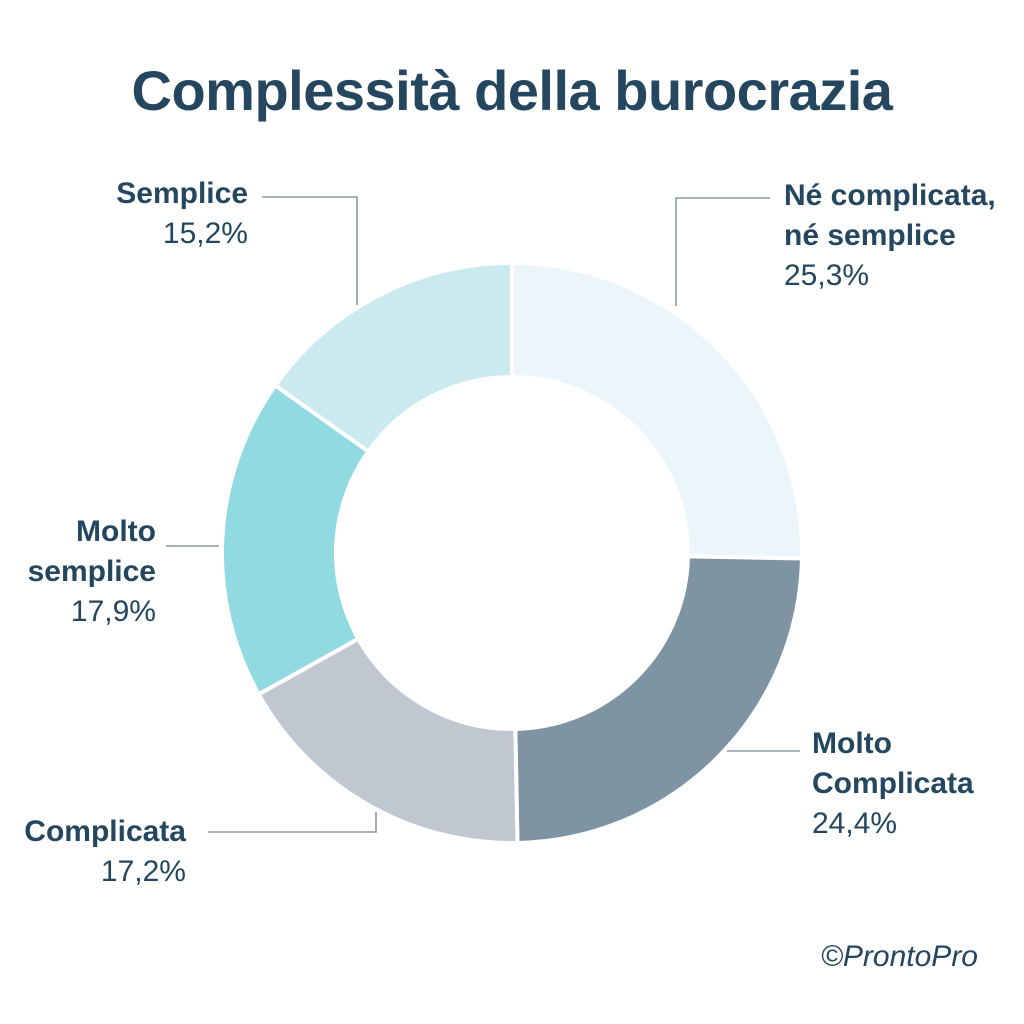 This screenshot has height=1024, width=1024. What do you see at coordinates (105, 831) in the screenshot?
I see `label-complicated-name: Complicata` at bounding box center [105, 831].